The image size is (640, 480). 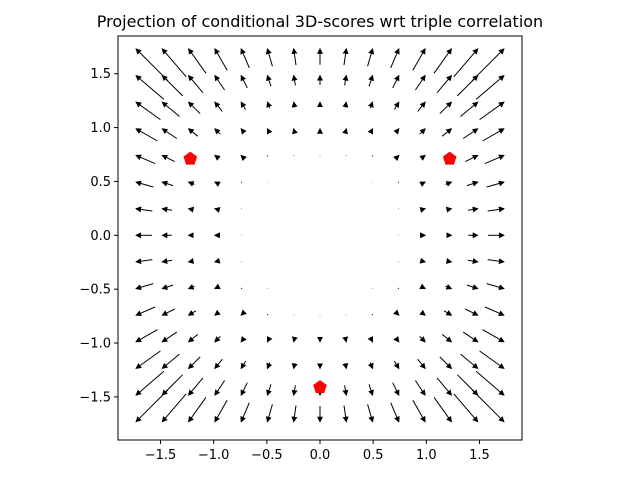 What do you see at coordinates (479, 455) in the screenshot?
I see `x-tick-label: 1.5` at bounding box center [479, 455].